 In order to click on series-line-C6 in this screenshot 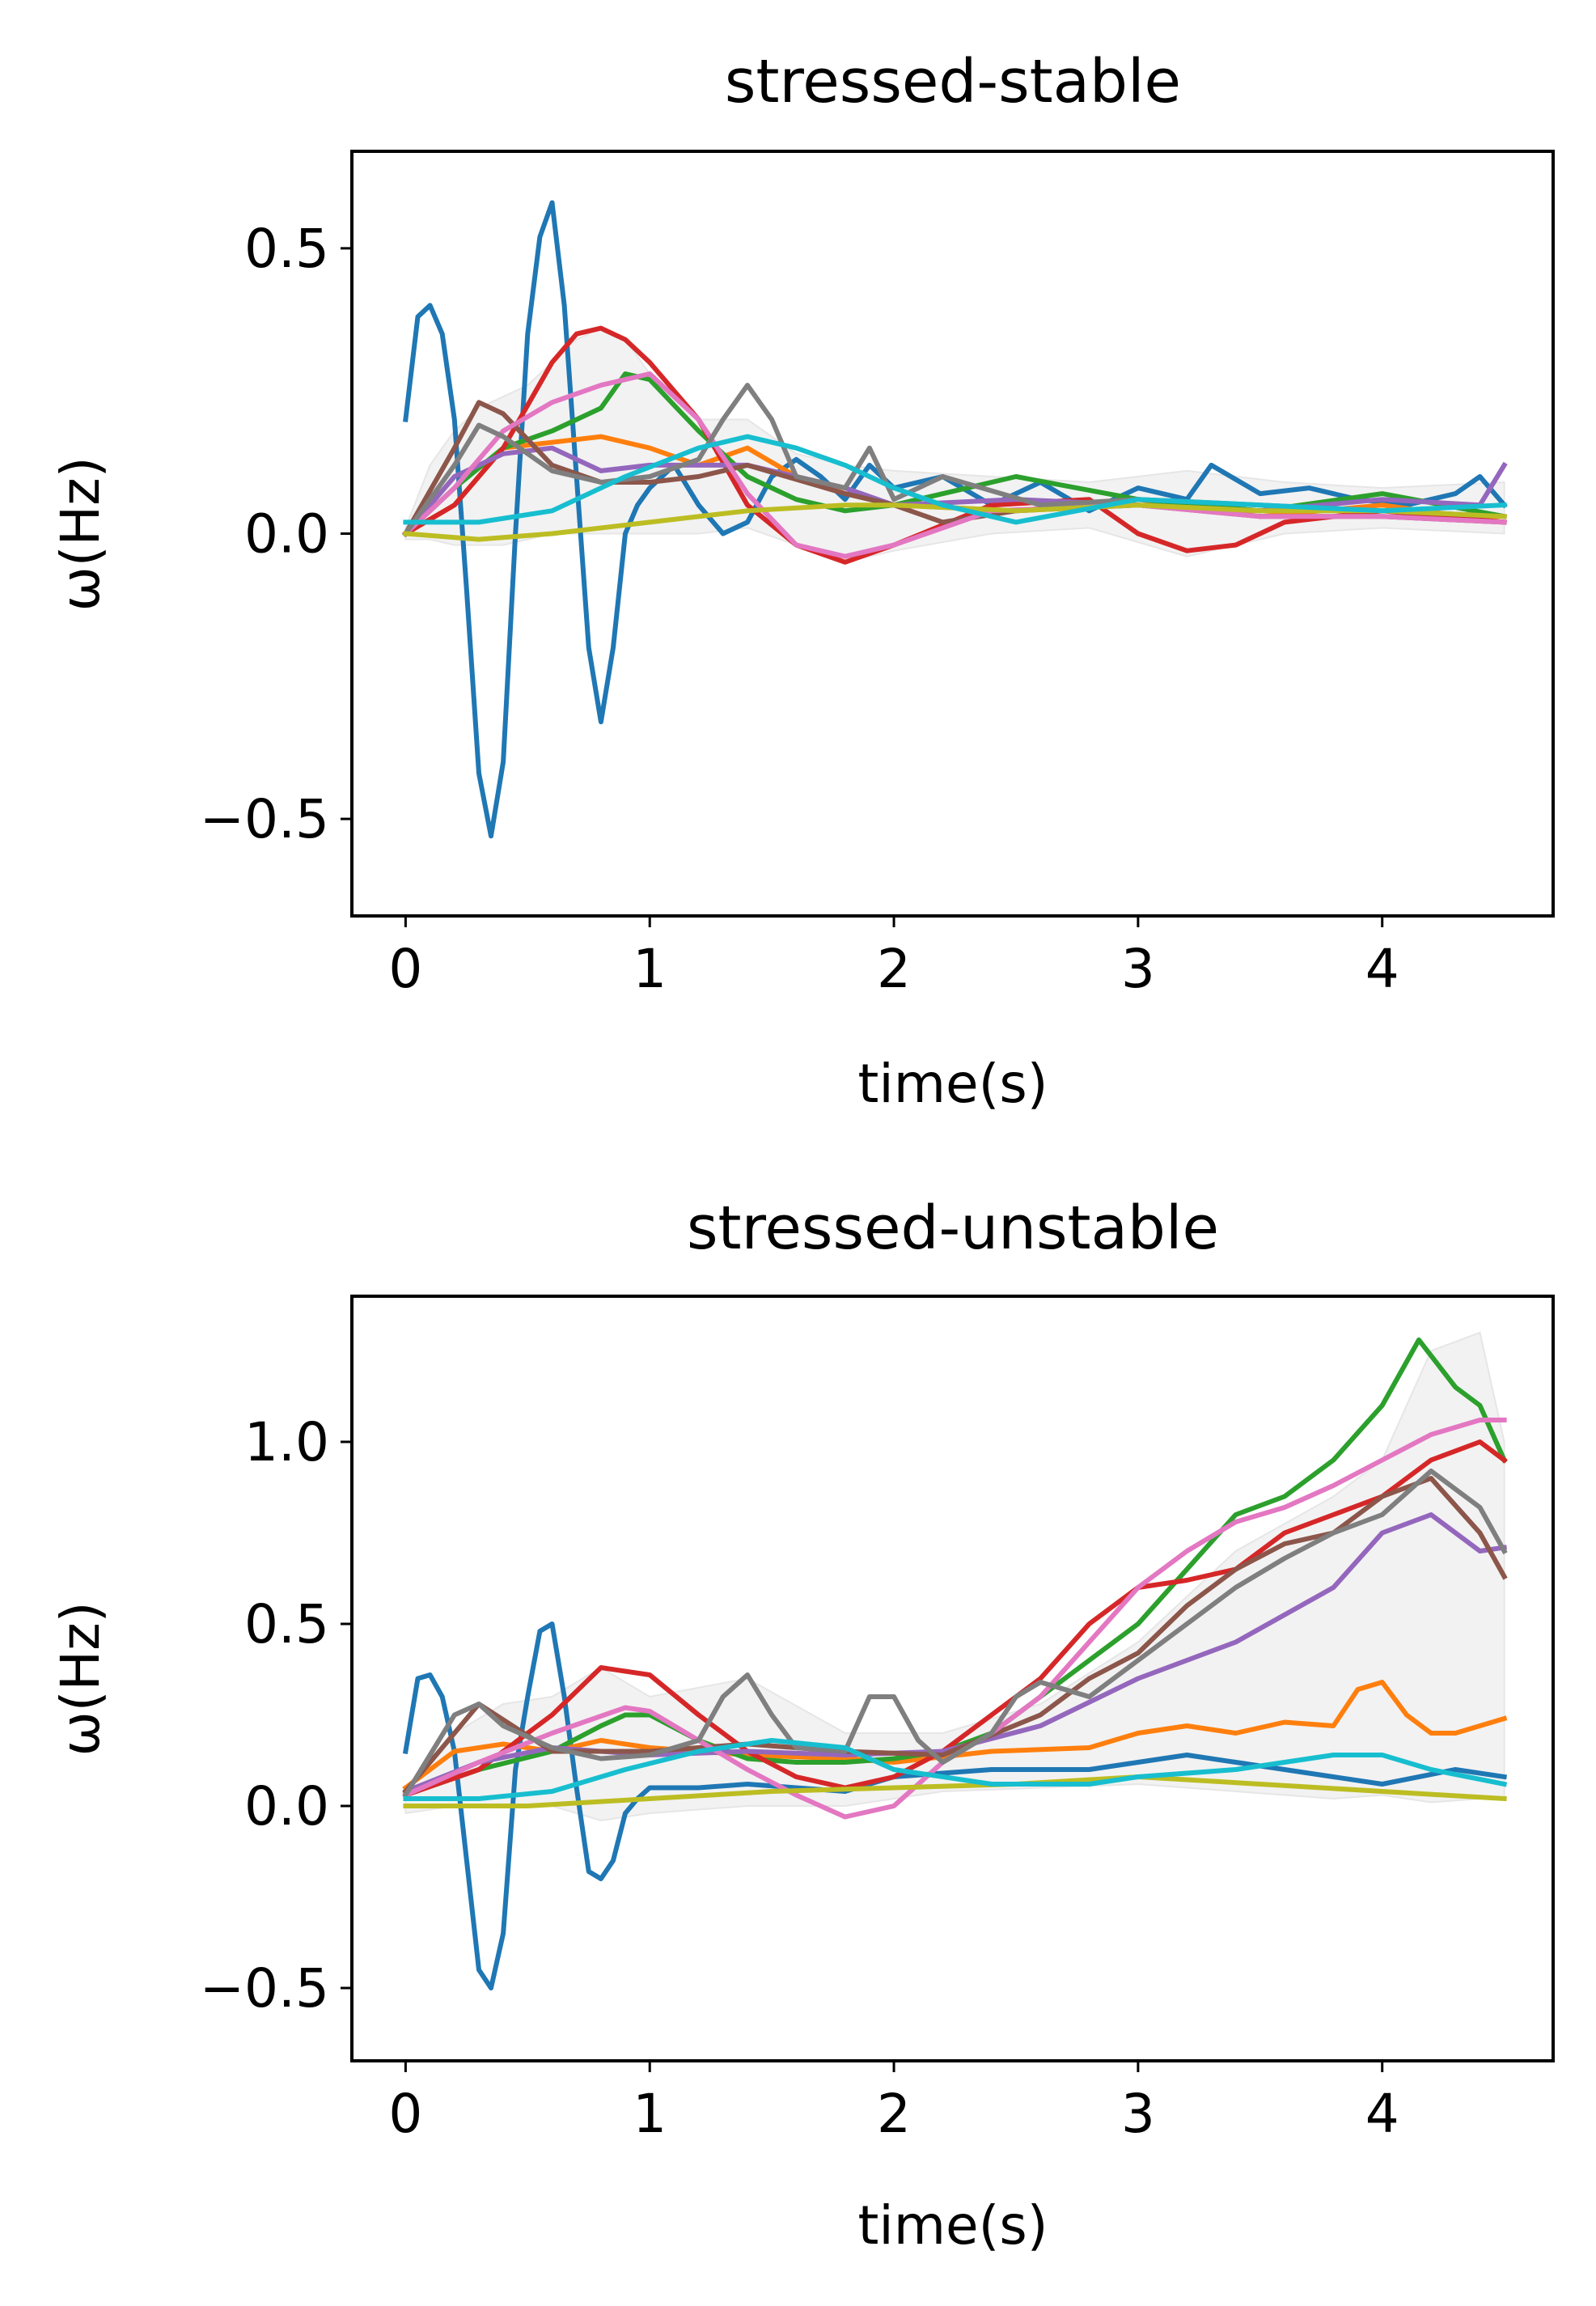, I will do `click(954, 465)`.